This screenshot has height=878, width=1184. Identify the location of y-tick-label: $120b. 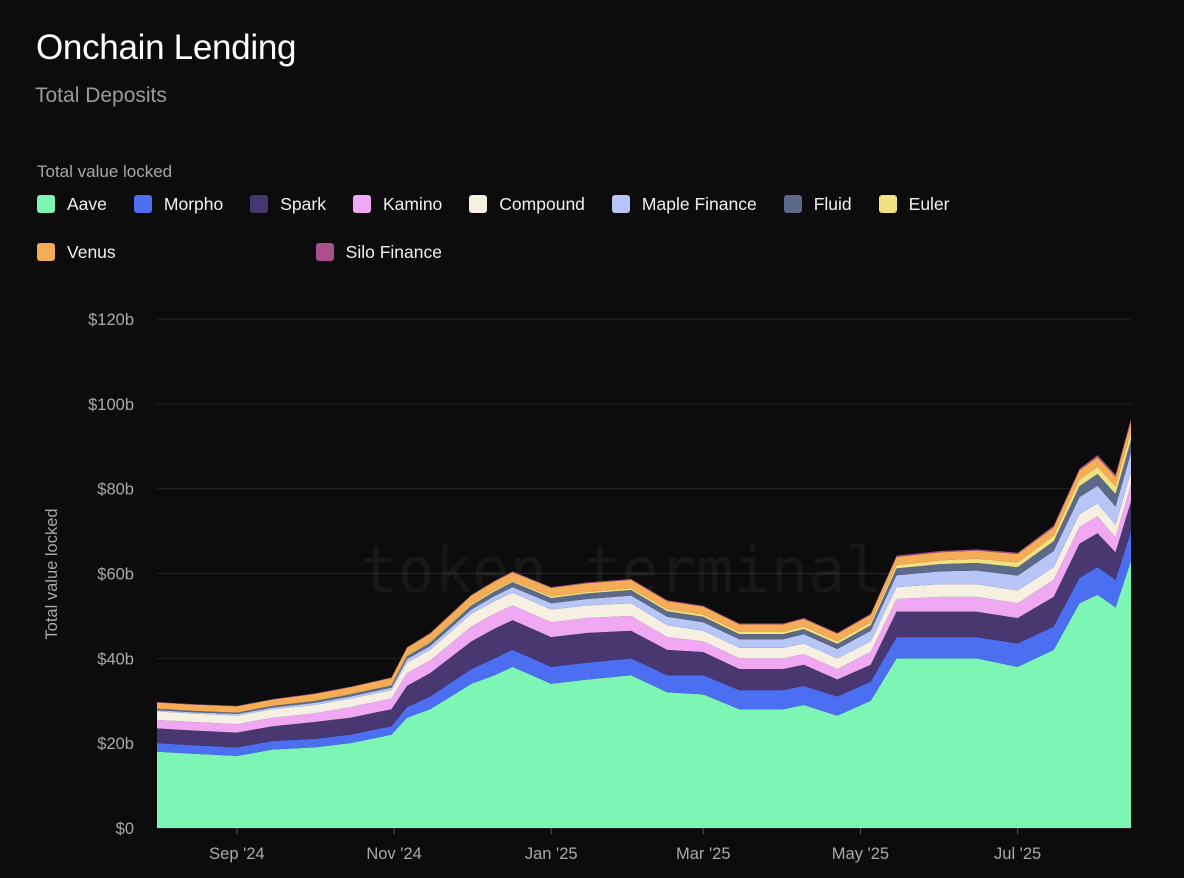
(111, 320).